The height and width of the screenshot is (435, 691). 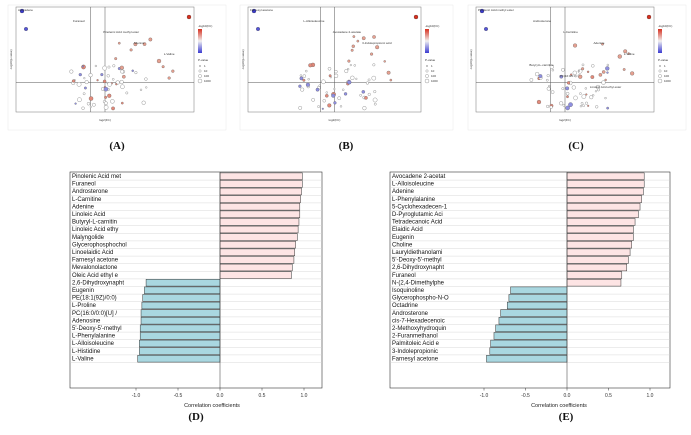 What do you see at coordinates (347, 32) in the screenshot?
I see `volcano-point-label: Avocadene 2-acetate` at bounding box center [347, 32].